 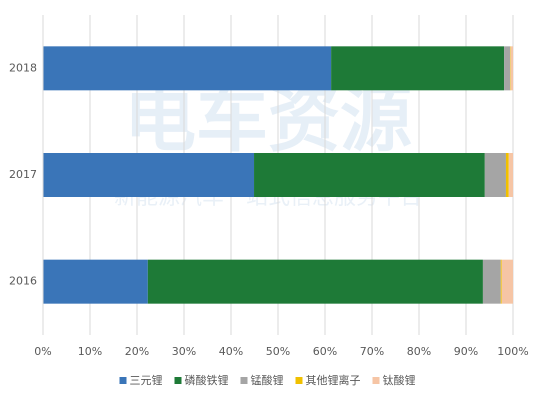 What do you see at coordinates (278, 351) in the screenshot?
I see `x-tick-label: 50%` at bounding box center [278, 351].